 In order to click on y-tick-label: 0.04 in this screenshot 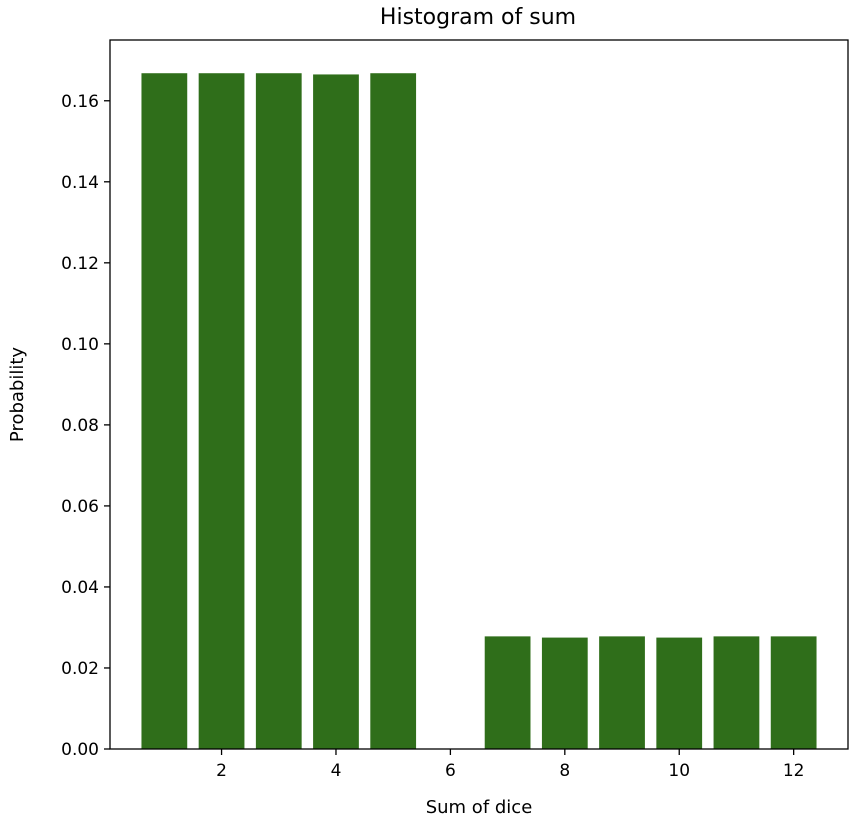, I will do `click(80, 588)`.